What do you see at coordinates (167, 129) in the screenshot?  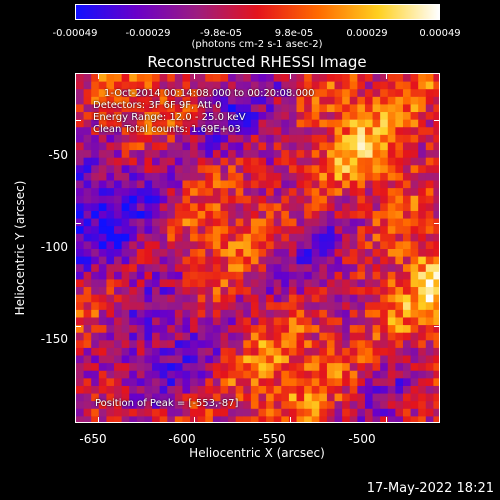 I see `clean-counts-annotation: Clean Total counts: 1.69E+03` at bounding box center [167, 129].